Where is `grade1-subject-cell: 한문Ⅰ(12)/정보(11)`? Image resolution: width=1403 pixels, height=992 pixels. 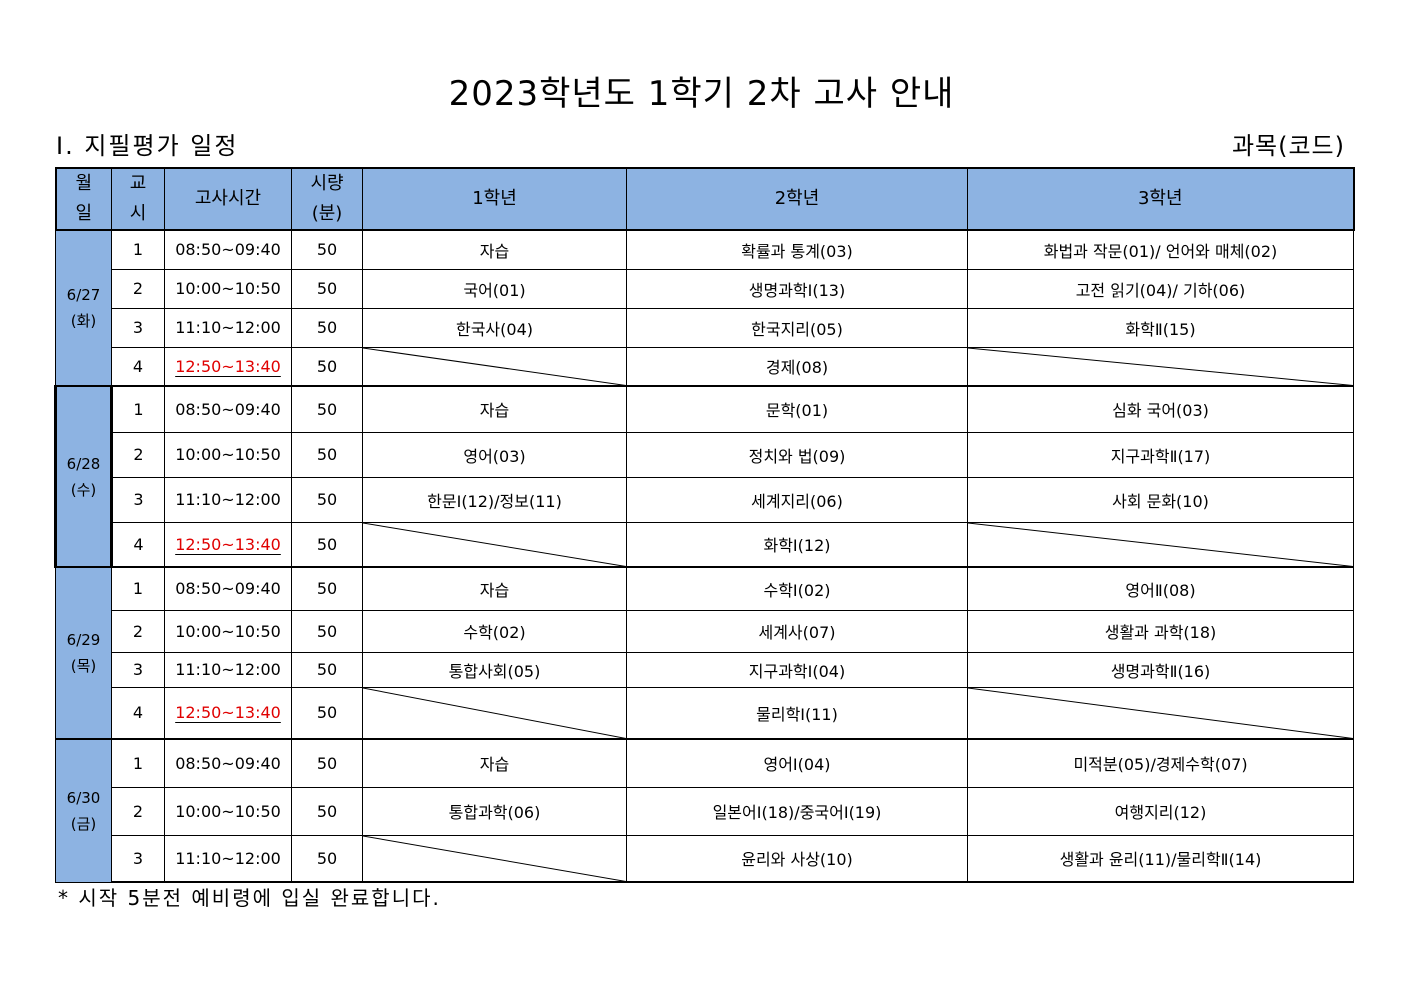
grade1-subject-cell: 한문Ⅰ(12)/정보(11) is located at coordinates (494, 499).